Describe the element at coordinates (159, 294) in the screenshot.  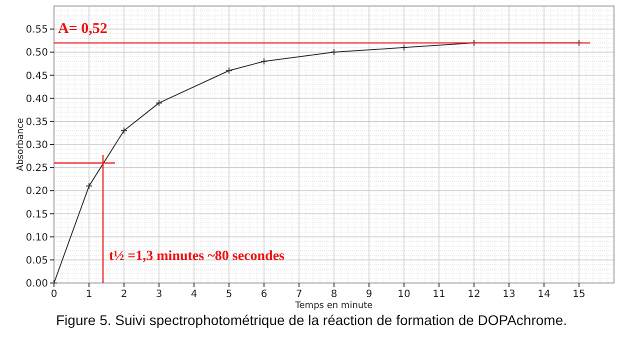
I see `x-tick-label: 3` at that location.